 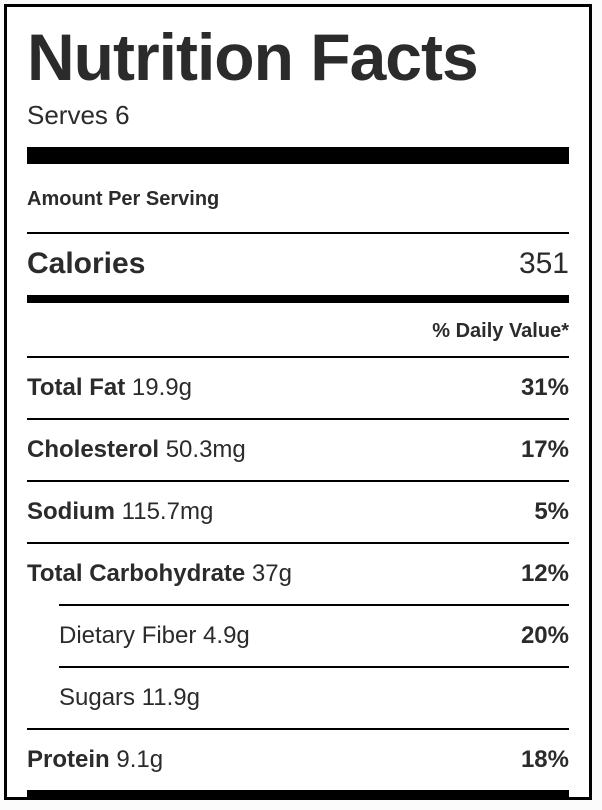 What do you see at coordinates (205, 449) in the screenshot?
I see `nutrient-amount: 50.3mg` at bounding box center [205, 449].